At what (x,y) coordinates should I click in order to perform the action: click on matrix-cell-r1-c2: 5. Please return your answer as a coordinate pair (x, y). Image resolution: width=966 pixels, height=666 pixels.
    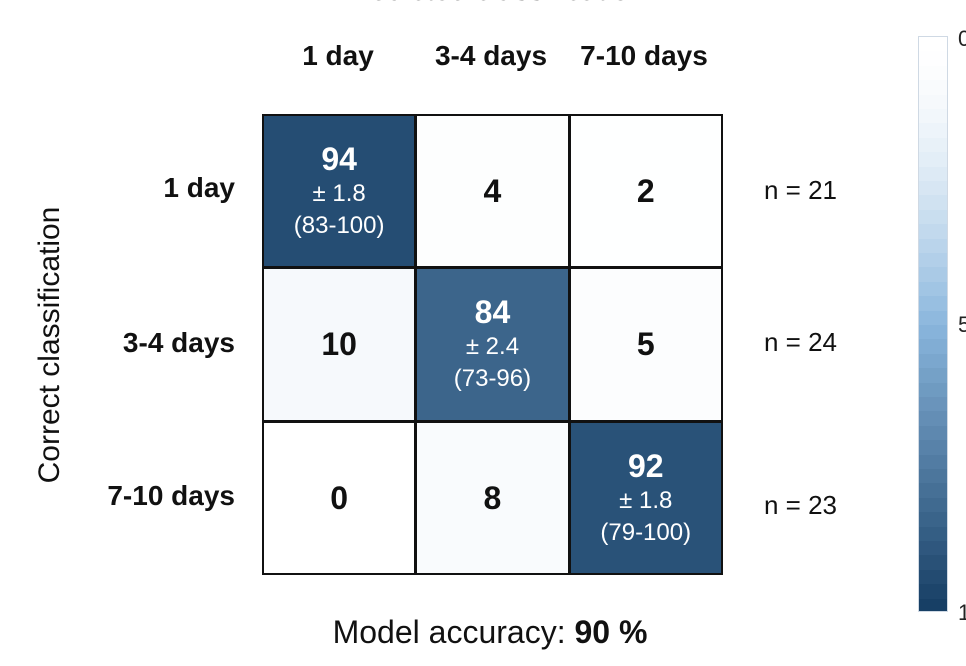
    Looking at the image, I should click on (645, 344).